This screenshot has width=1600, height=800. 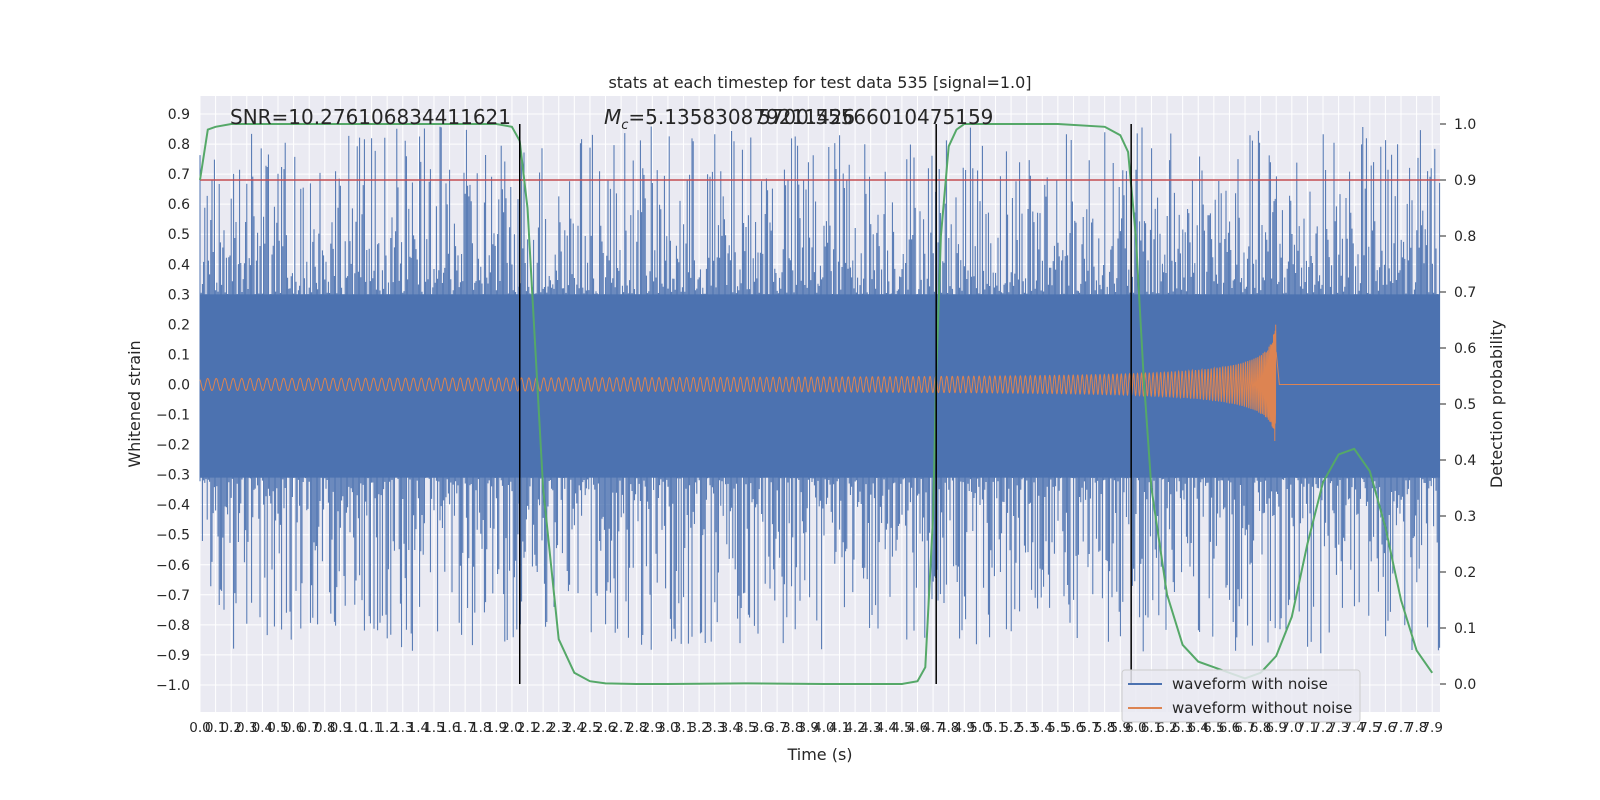 What do you see at coordinates (173, 506) in the screenshot?
I see `y-tick-label: −0.4` at bounding box center [173, 506].